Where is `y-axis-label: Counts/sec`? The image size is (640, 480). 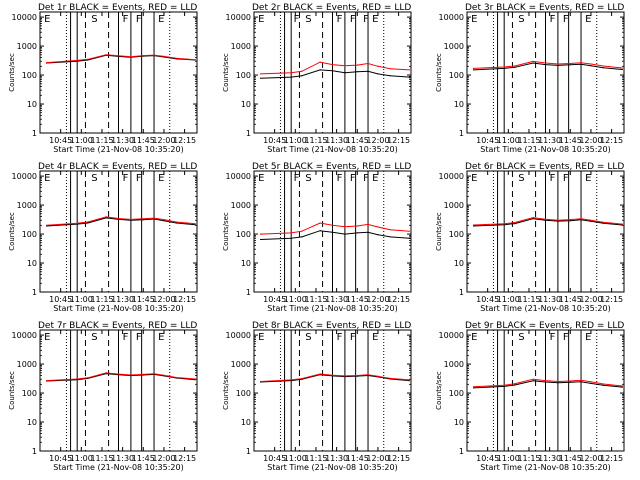 y-axis-label: Counts/sec is located at coordinates (12, 390).